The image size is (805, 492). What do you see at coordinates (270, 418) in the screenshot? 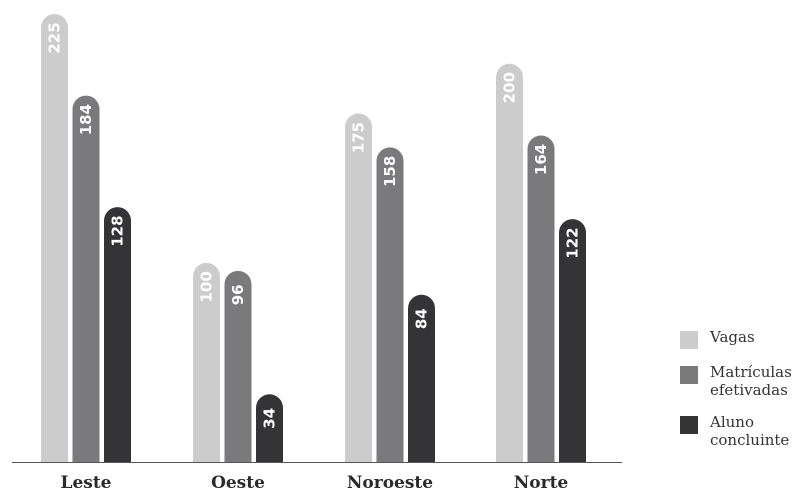
I see `data-label-oeste-aluno-concluinte: 34` at bounding box center [270, 418].